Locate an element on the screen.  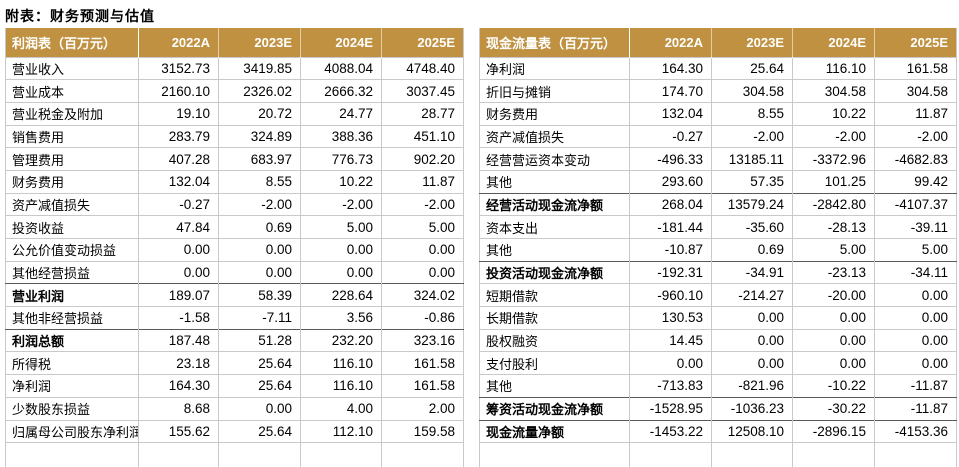
value-cell: 51.28 is located at coordinates (259, 340).